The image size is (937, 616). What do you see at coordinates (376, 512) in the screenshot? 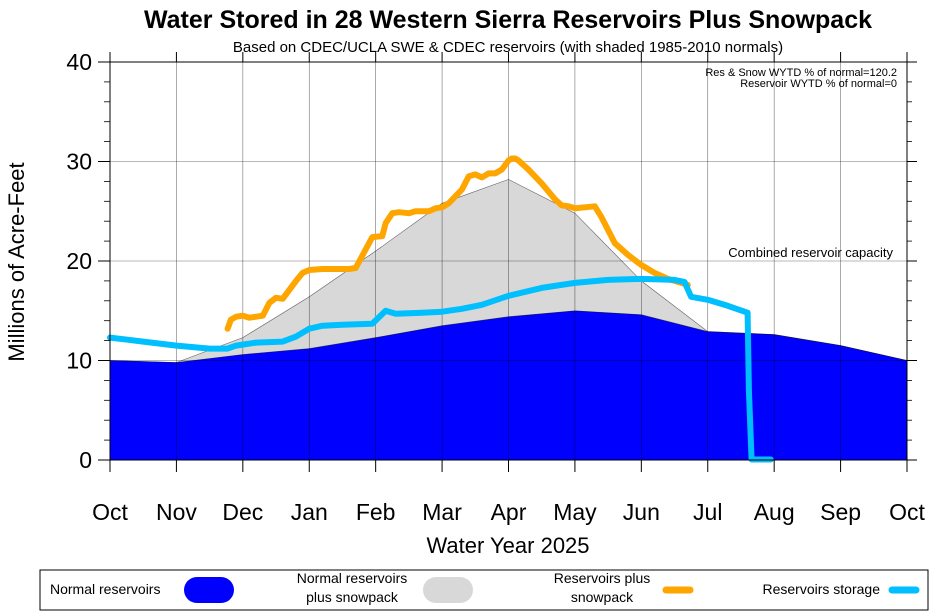
I see `x-tick-label-feb-4: Feb` at bounding box center [376, 512].